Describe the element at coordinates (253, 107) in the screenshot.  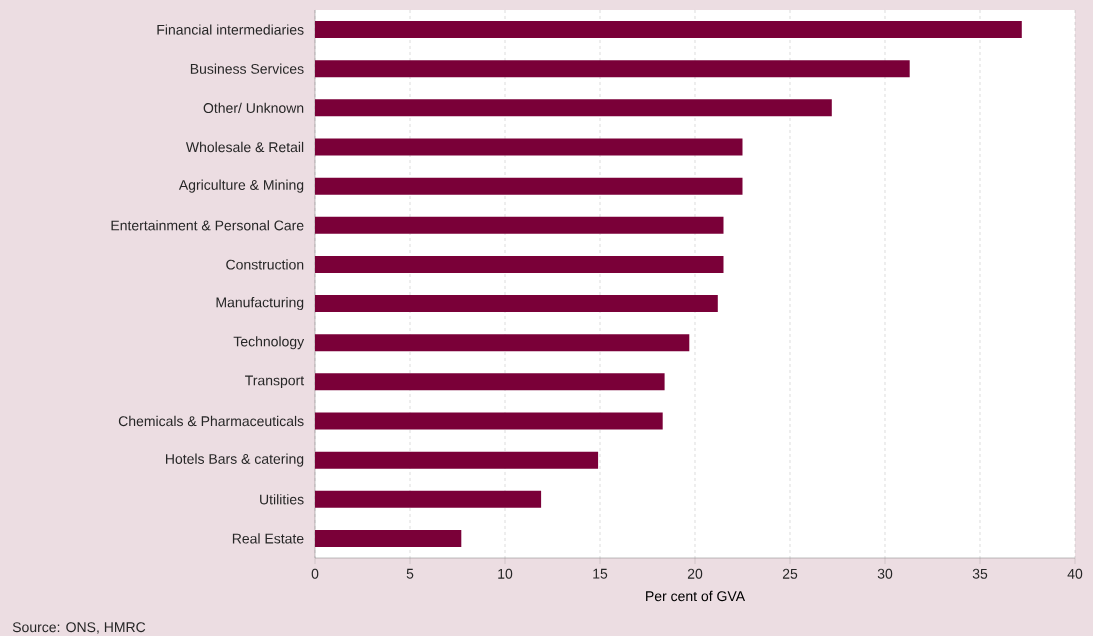
I see `y-tick-label: Other/ Unknown` at that location.